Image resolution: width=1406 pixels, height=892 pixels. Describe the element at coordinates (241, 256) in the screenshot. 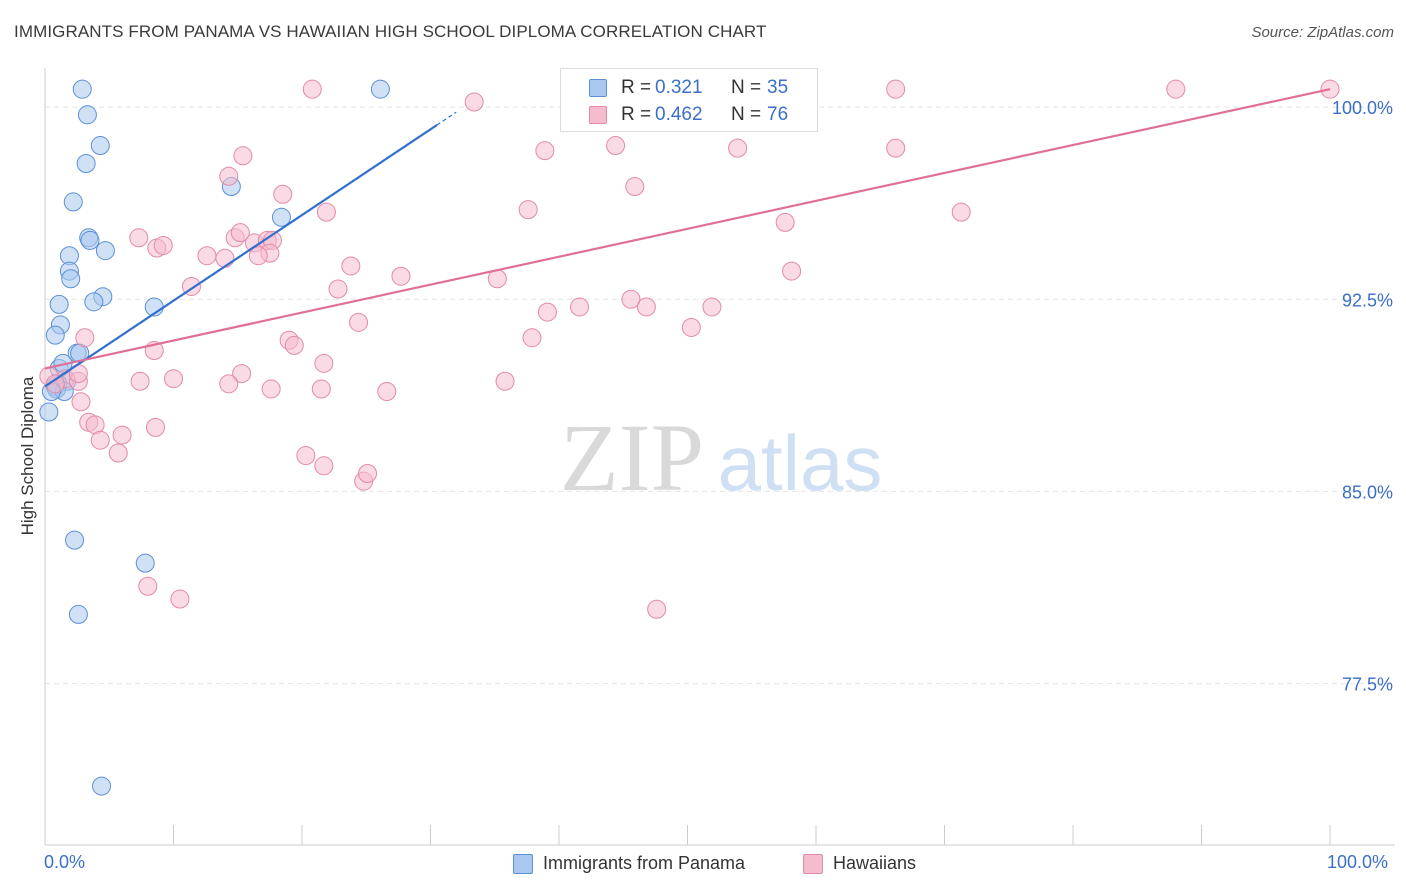

I see `panama-trend-line` at that location.